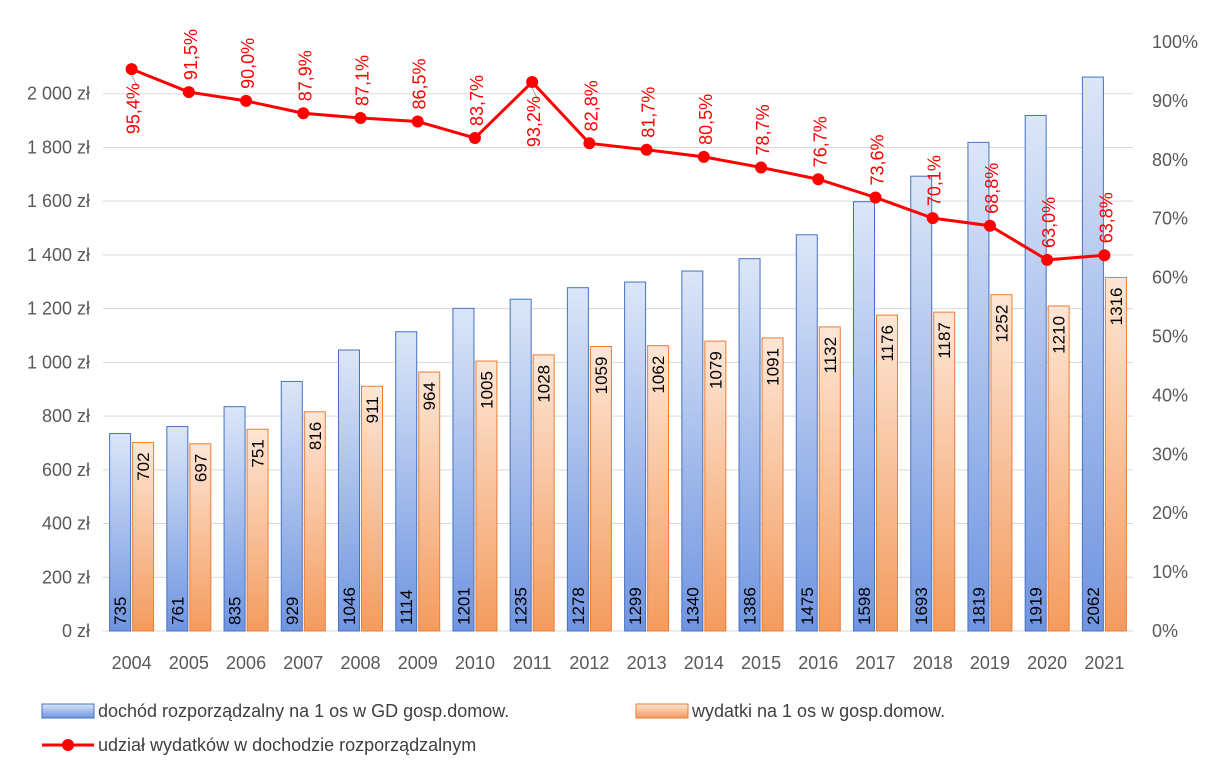 This screenshot has height=762, width=1211. Describe the element at coordinates (246, 663) in the screenshot. I see `x-tick-label: 2006` at that location.